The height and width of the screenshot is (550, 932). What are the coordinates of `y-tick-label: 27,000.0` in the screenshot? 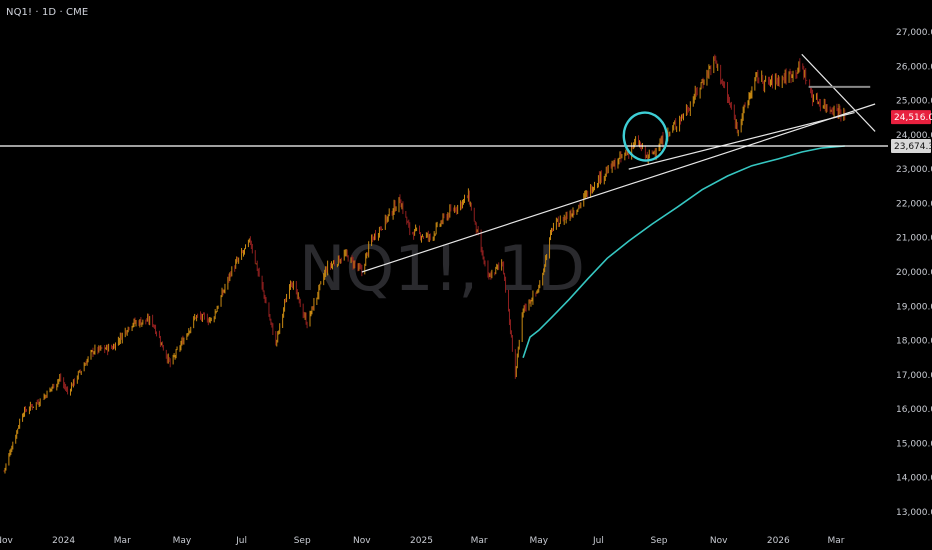 It's located at (914, 33).